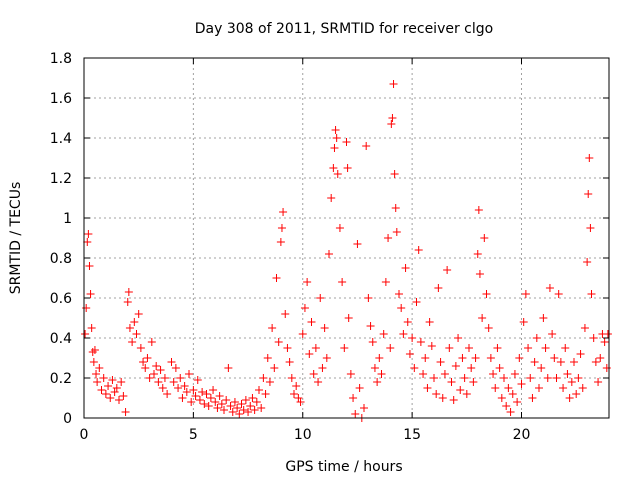 Image resolution: width=640 pixels, height=480 pixels. I want to click on y-tick-label: 1.6, so click(61, 99).